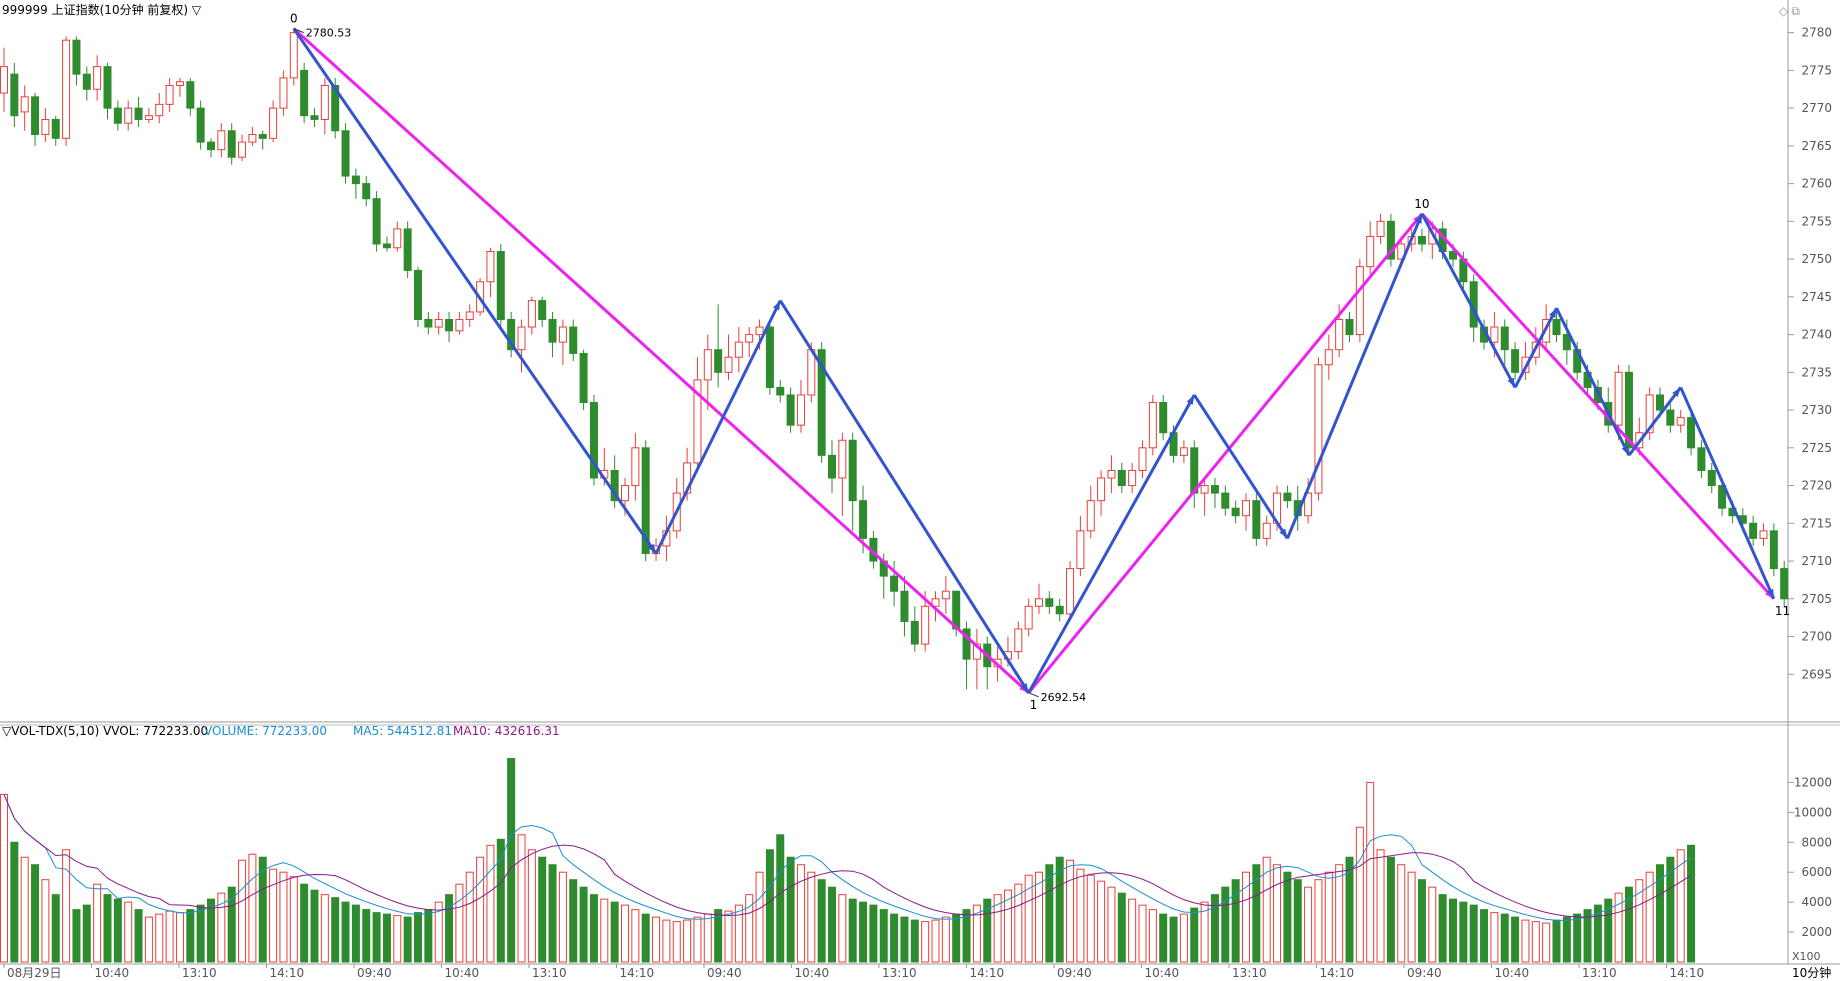  Describe the element at coordinates (1512, 973) in the screenshot. I see `time-tick-label: 10:40` at that location.